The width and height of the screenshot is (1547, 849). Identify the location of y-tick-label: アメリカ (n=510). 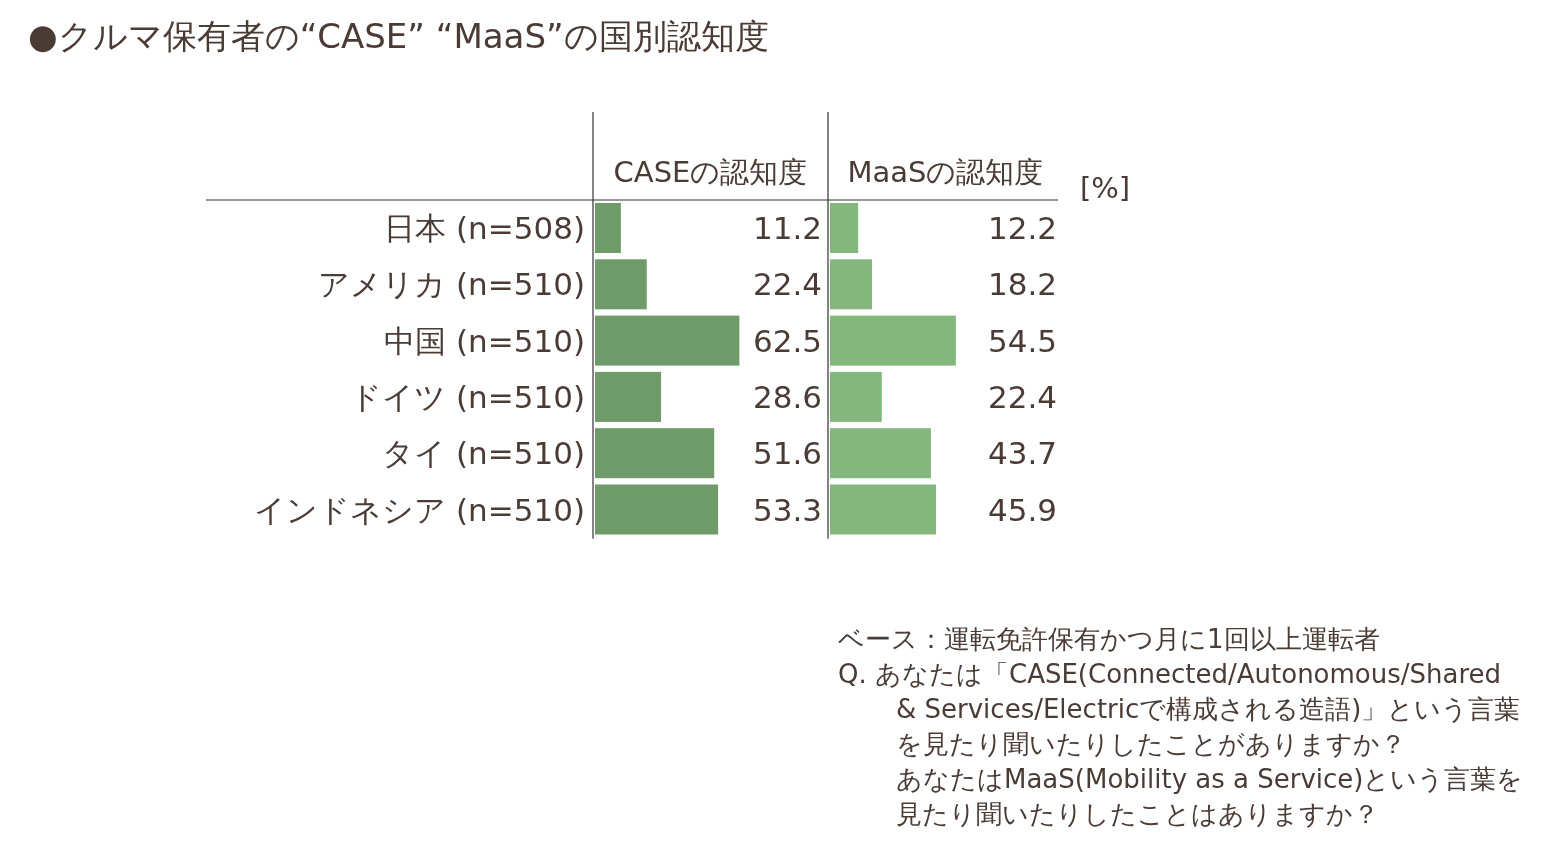
(451, 284).